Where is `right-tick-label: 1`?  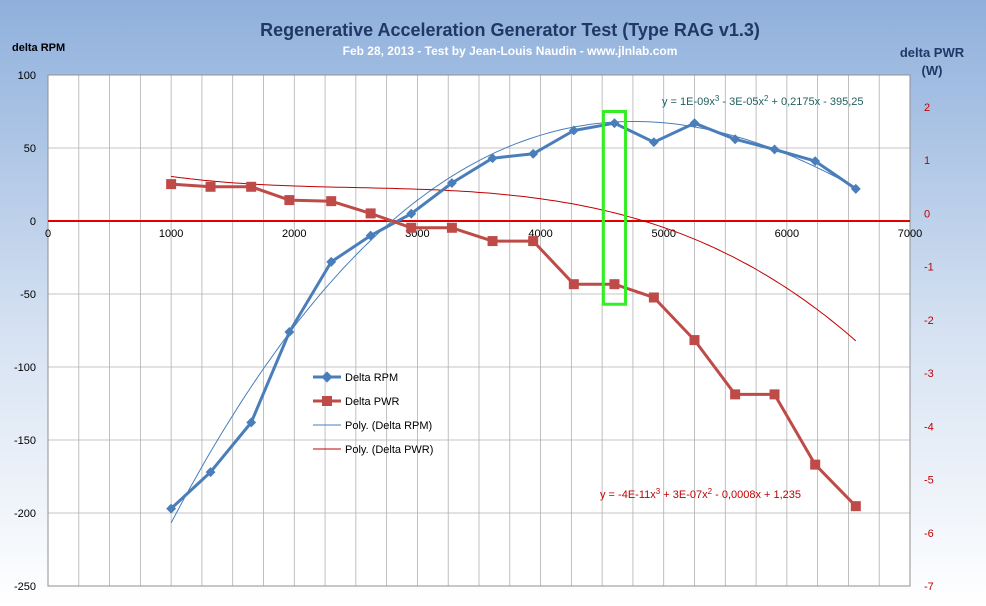
right-tick-label: 1 is located at coordinates (927, 161).